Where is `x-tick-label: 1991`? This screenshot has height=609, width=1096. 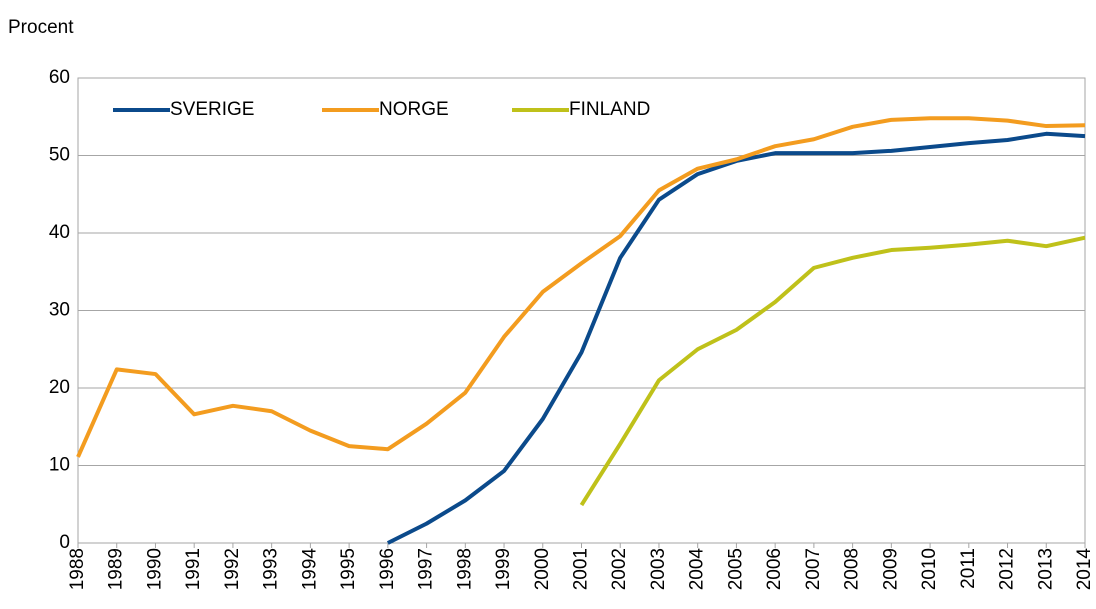 x-tick-label: 1991 is located at coordinates (193, 569).